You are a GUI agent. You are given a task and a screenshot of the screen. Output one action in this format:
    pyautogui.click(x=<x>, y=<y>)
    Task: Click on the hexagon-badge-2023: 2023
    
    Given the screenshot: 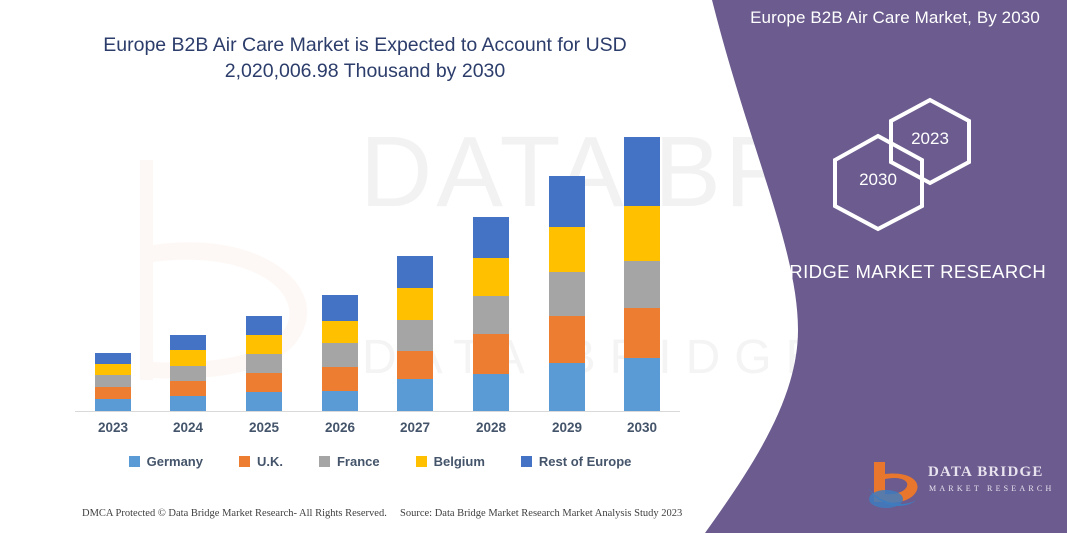 What is the action you would take?
    pyautogui.click(x=930, y=141)
    